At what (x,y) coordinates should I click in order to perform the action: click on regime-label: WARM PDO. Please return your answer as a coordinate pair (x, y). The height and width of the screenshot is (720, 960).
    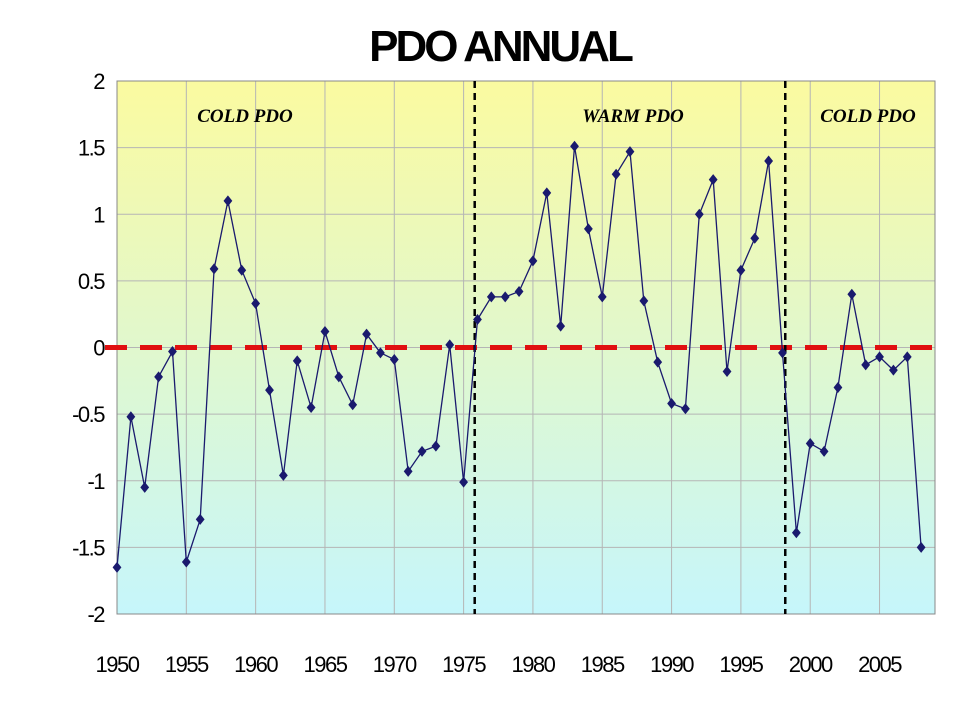
    Looking at the image, I should click on (633, 116).